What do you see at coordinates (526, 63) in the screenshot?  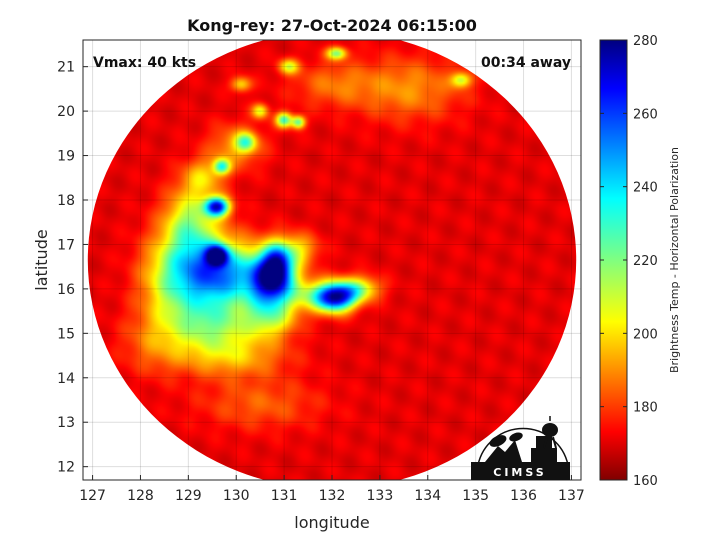 I see `time-away-annotation: 00:34 away` at bounding box center [526, 63].